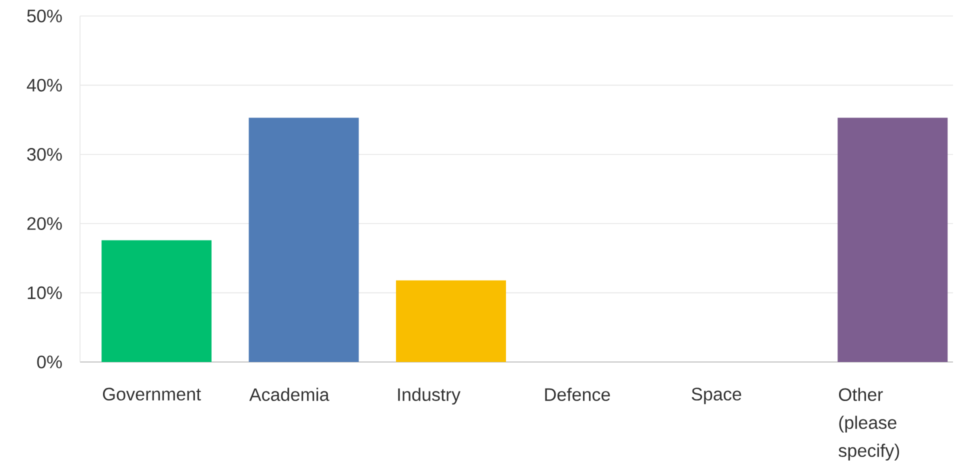 The width and height of the screenshot is (958, 473). I want to click on y-tick-label: 10%, so click(45, 293).